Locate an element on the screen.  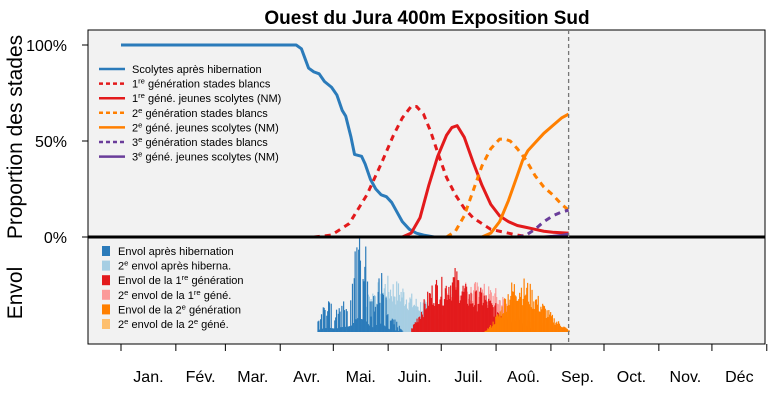
month-label: Déc is located at coordinates (739, 377).